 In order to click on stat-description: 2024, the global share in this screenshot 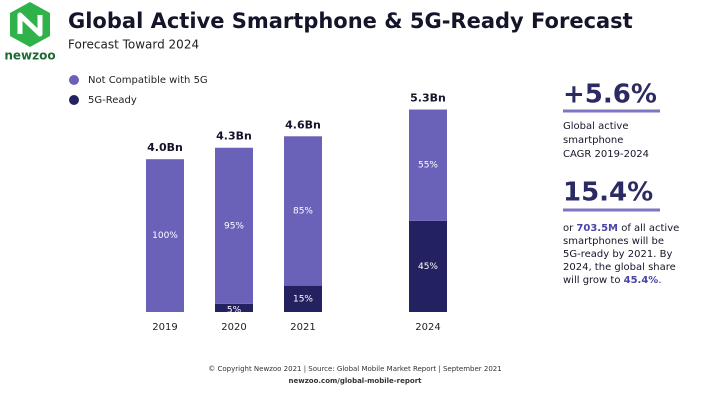, I will do `click(619, 267)`.